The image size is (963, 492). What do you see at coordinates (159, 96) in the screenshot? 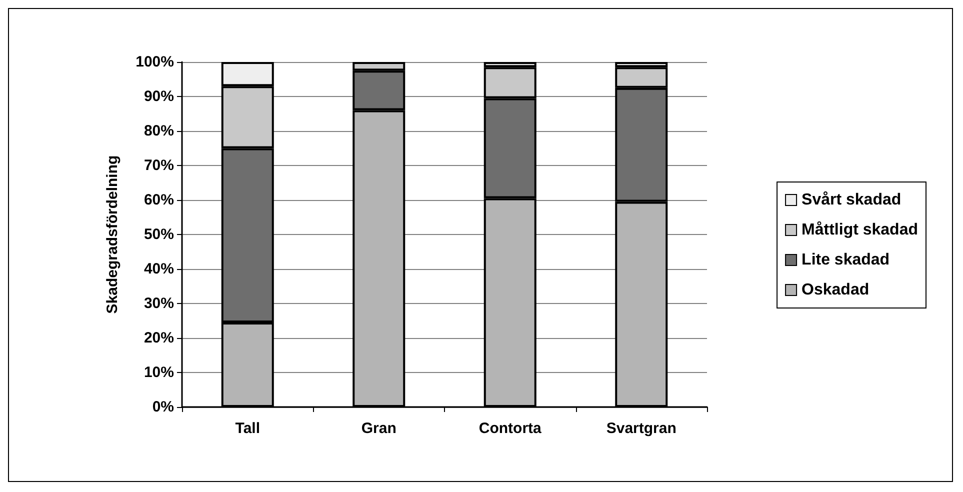
I see `y-tick-label: 90%` at bounding box center [159, 96].